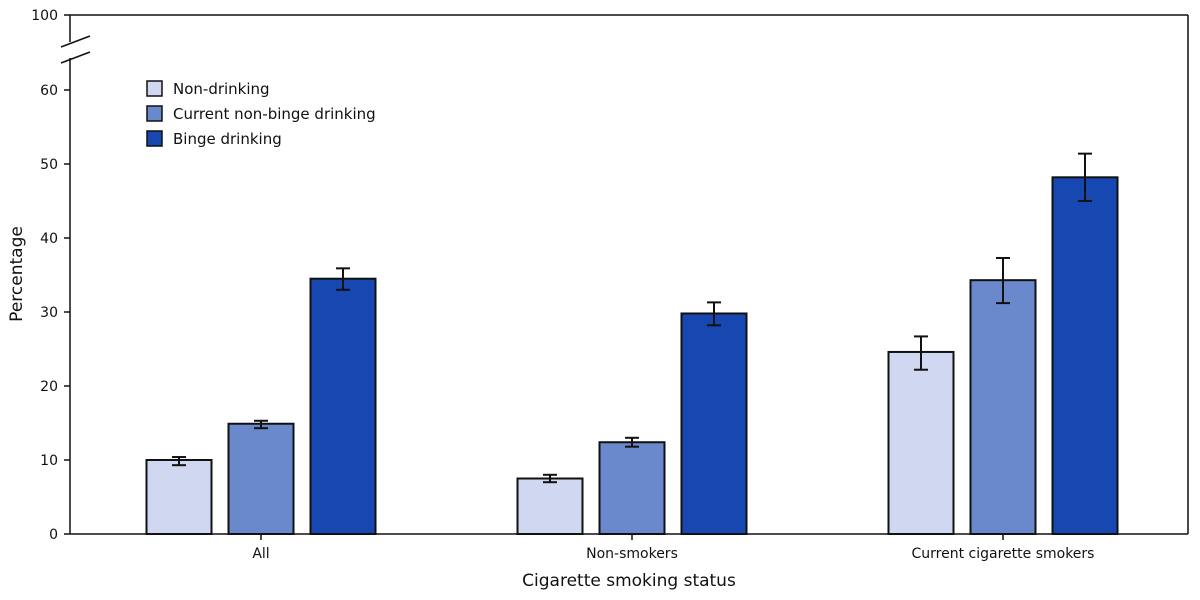 The height and width of the screenshot is (600, 1200). Describe the element at coordinates (53, 535) in the screenshot. I see `y-tick-label: 0` at that location.